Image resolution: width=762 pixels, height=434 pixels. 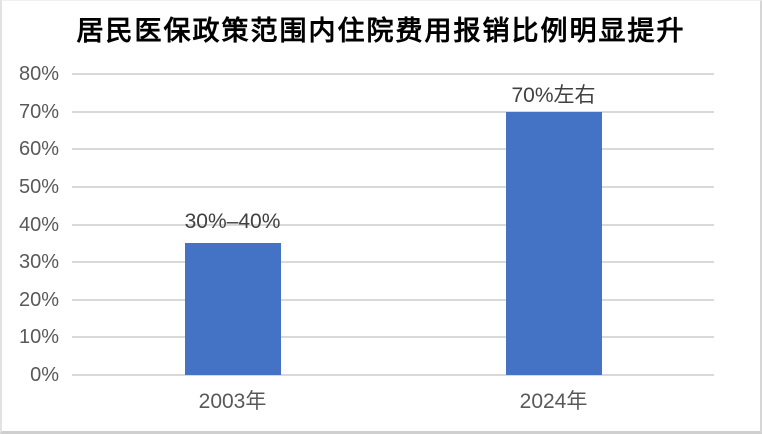 I want to click on y-axis-labels: 0% 10% 20% 30% 40% 50% 60% 70% 80%, so click(x=30, y=224).